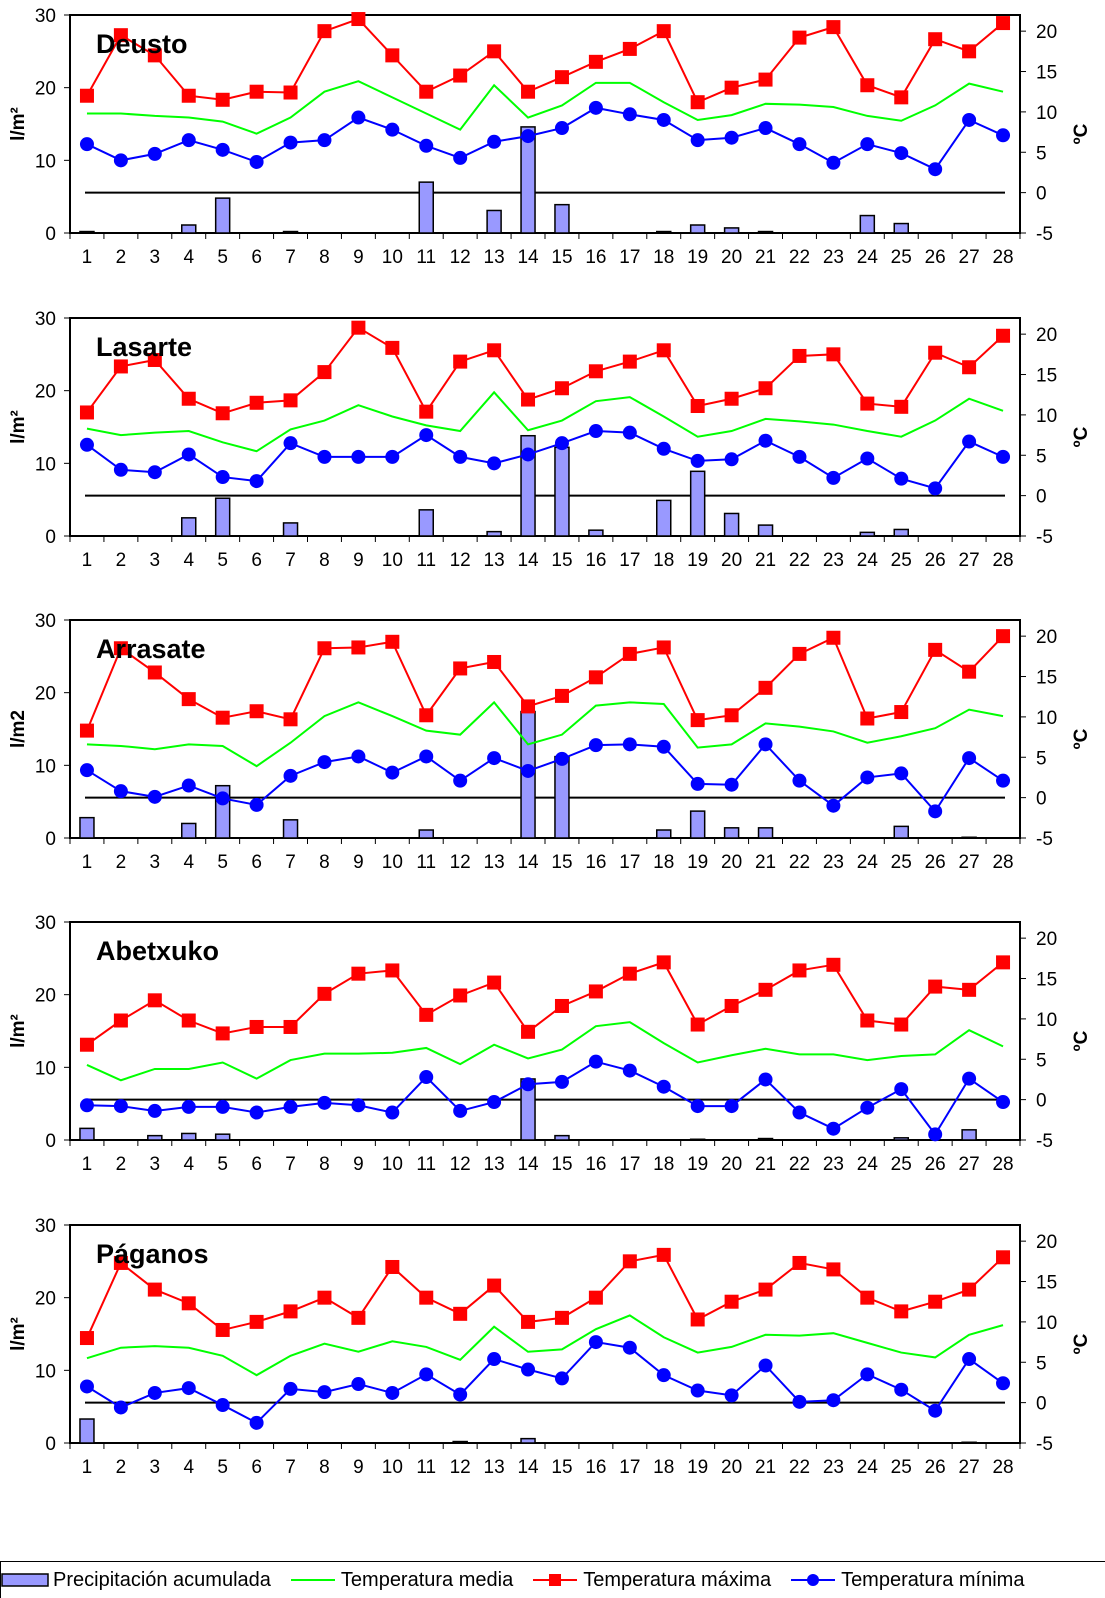  Describe the element at coordinates (494, 560) in the screenshot. I see `x-tick-label: 13` at that location.